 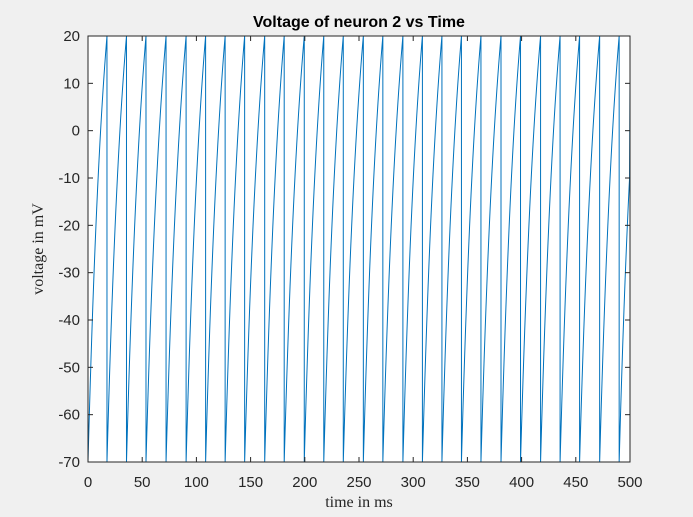 What do you see at coordinates (467, 482) in the screenshot?
I see `x-tick-label: 350` at bounding box center [467, 482].